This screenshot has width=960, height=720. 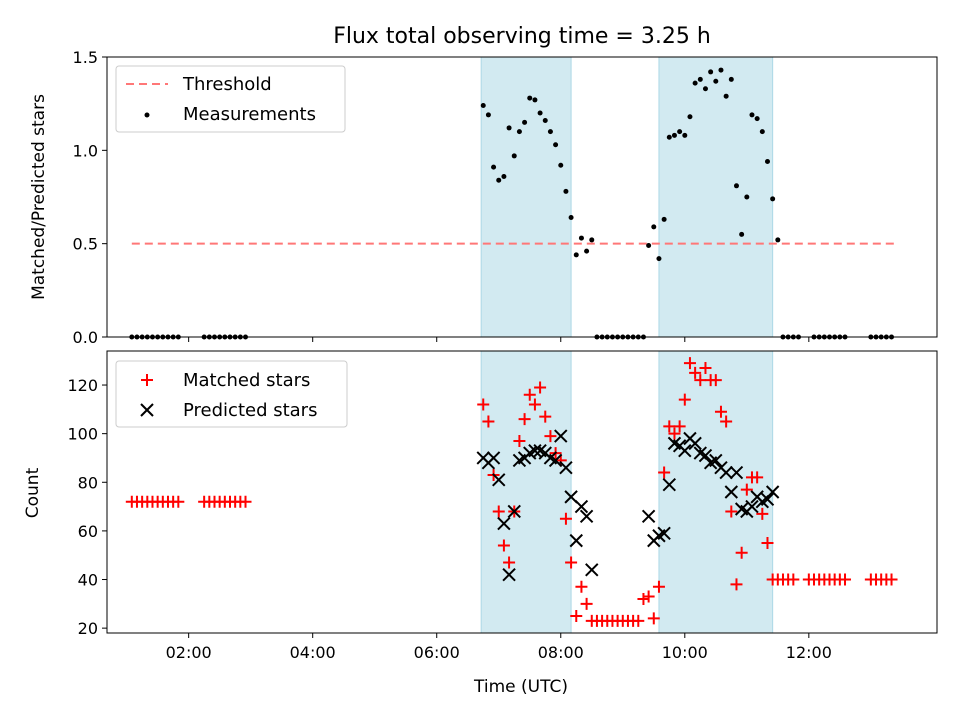 What do you see at coordinates (147, 380) in the screenshot?
I see `matched-legend-marker` at bounding box center [147, 380].